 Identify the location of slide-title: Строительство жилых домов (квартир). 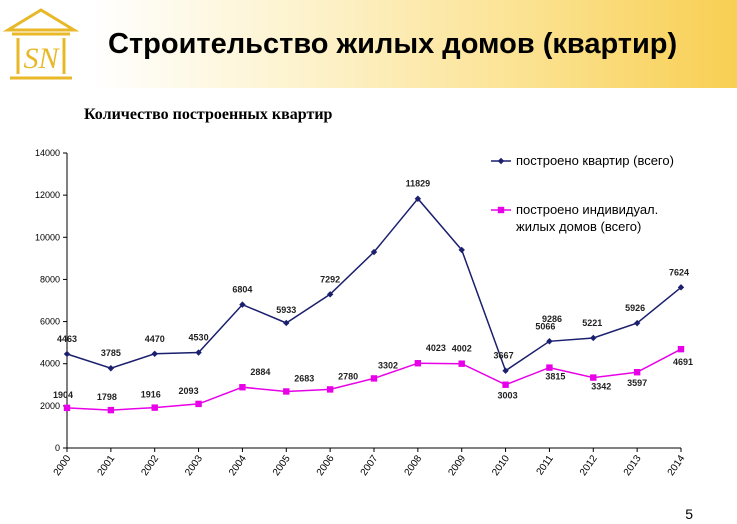
(393, 44).